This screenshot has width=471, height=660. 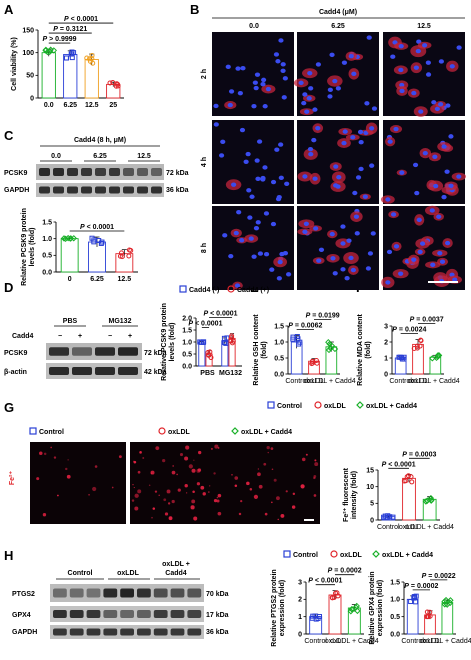 I want to click on micrograph-bg, so click(x=178, y=483).